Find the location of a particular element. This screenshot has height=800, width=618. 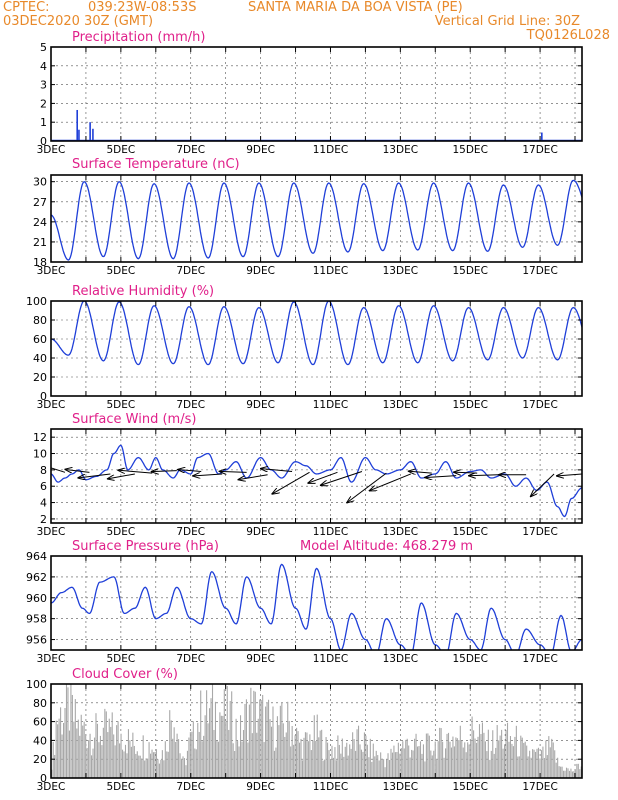

rh-line is located at coordinates (316, 333).